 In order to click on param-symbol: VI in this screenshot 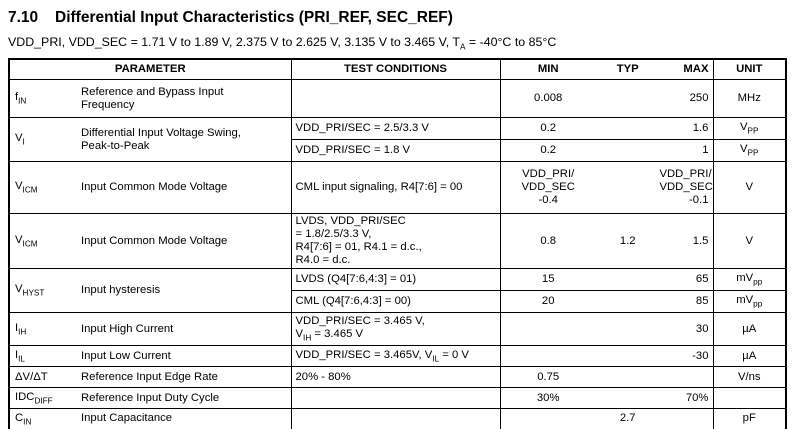, I will do `click(43, 140)`.